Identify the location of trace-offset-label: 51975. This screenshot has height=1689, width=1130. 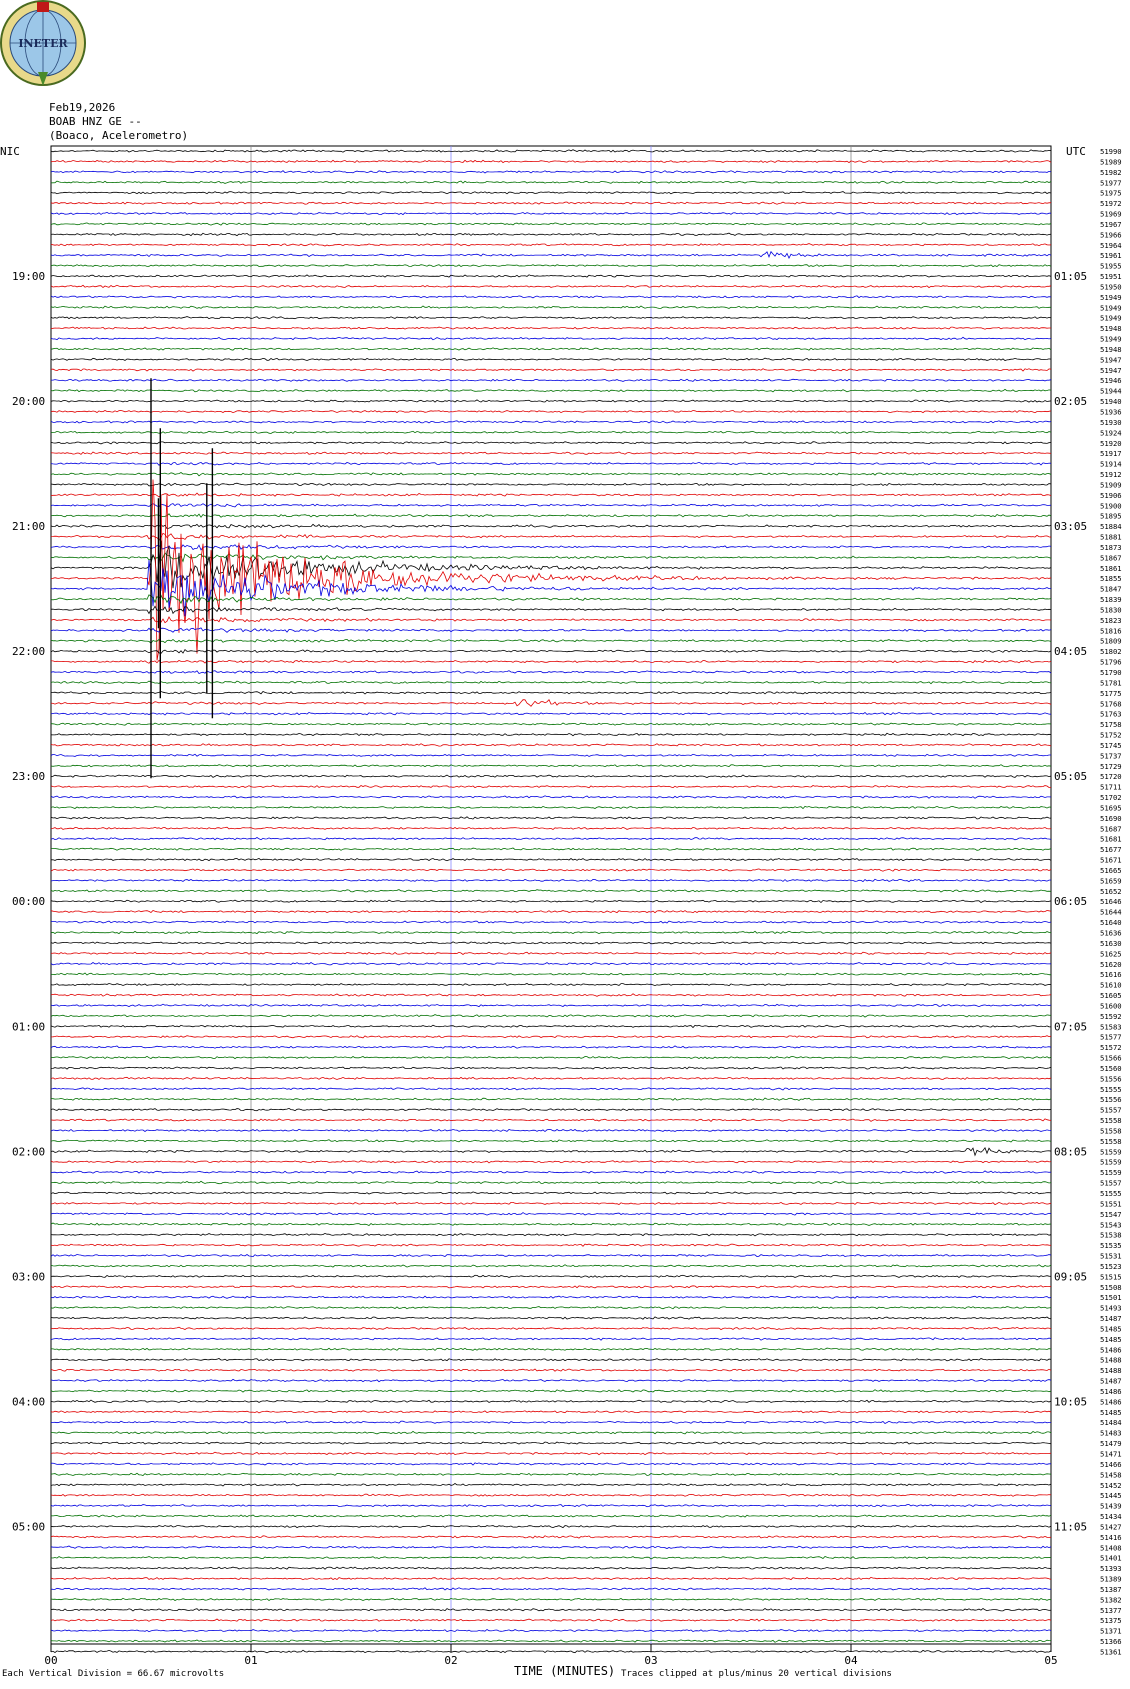
(1111, 193).